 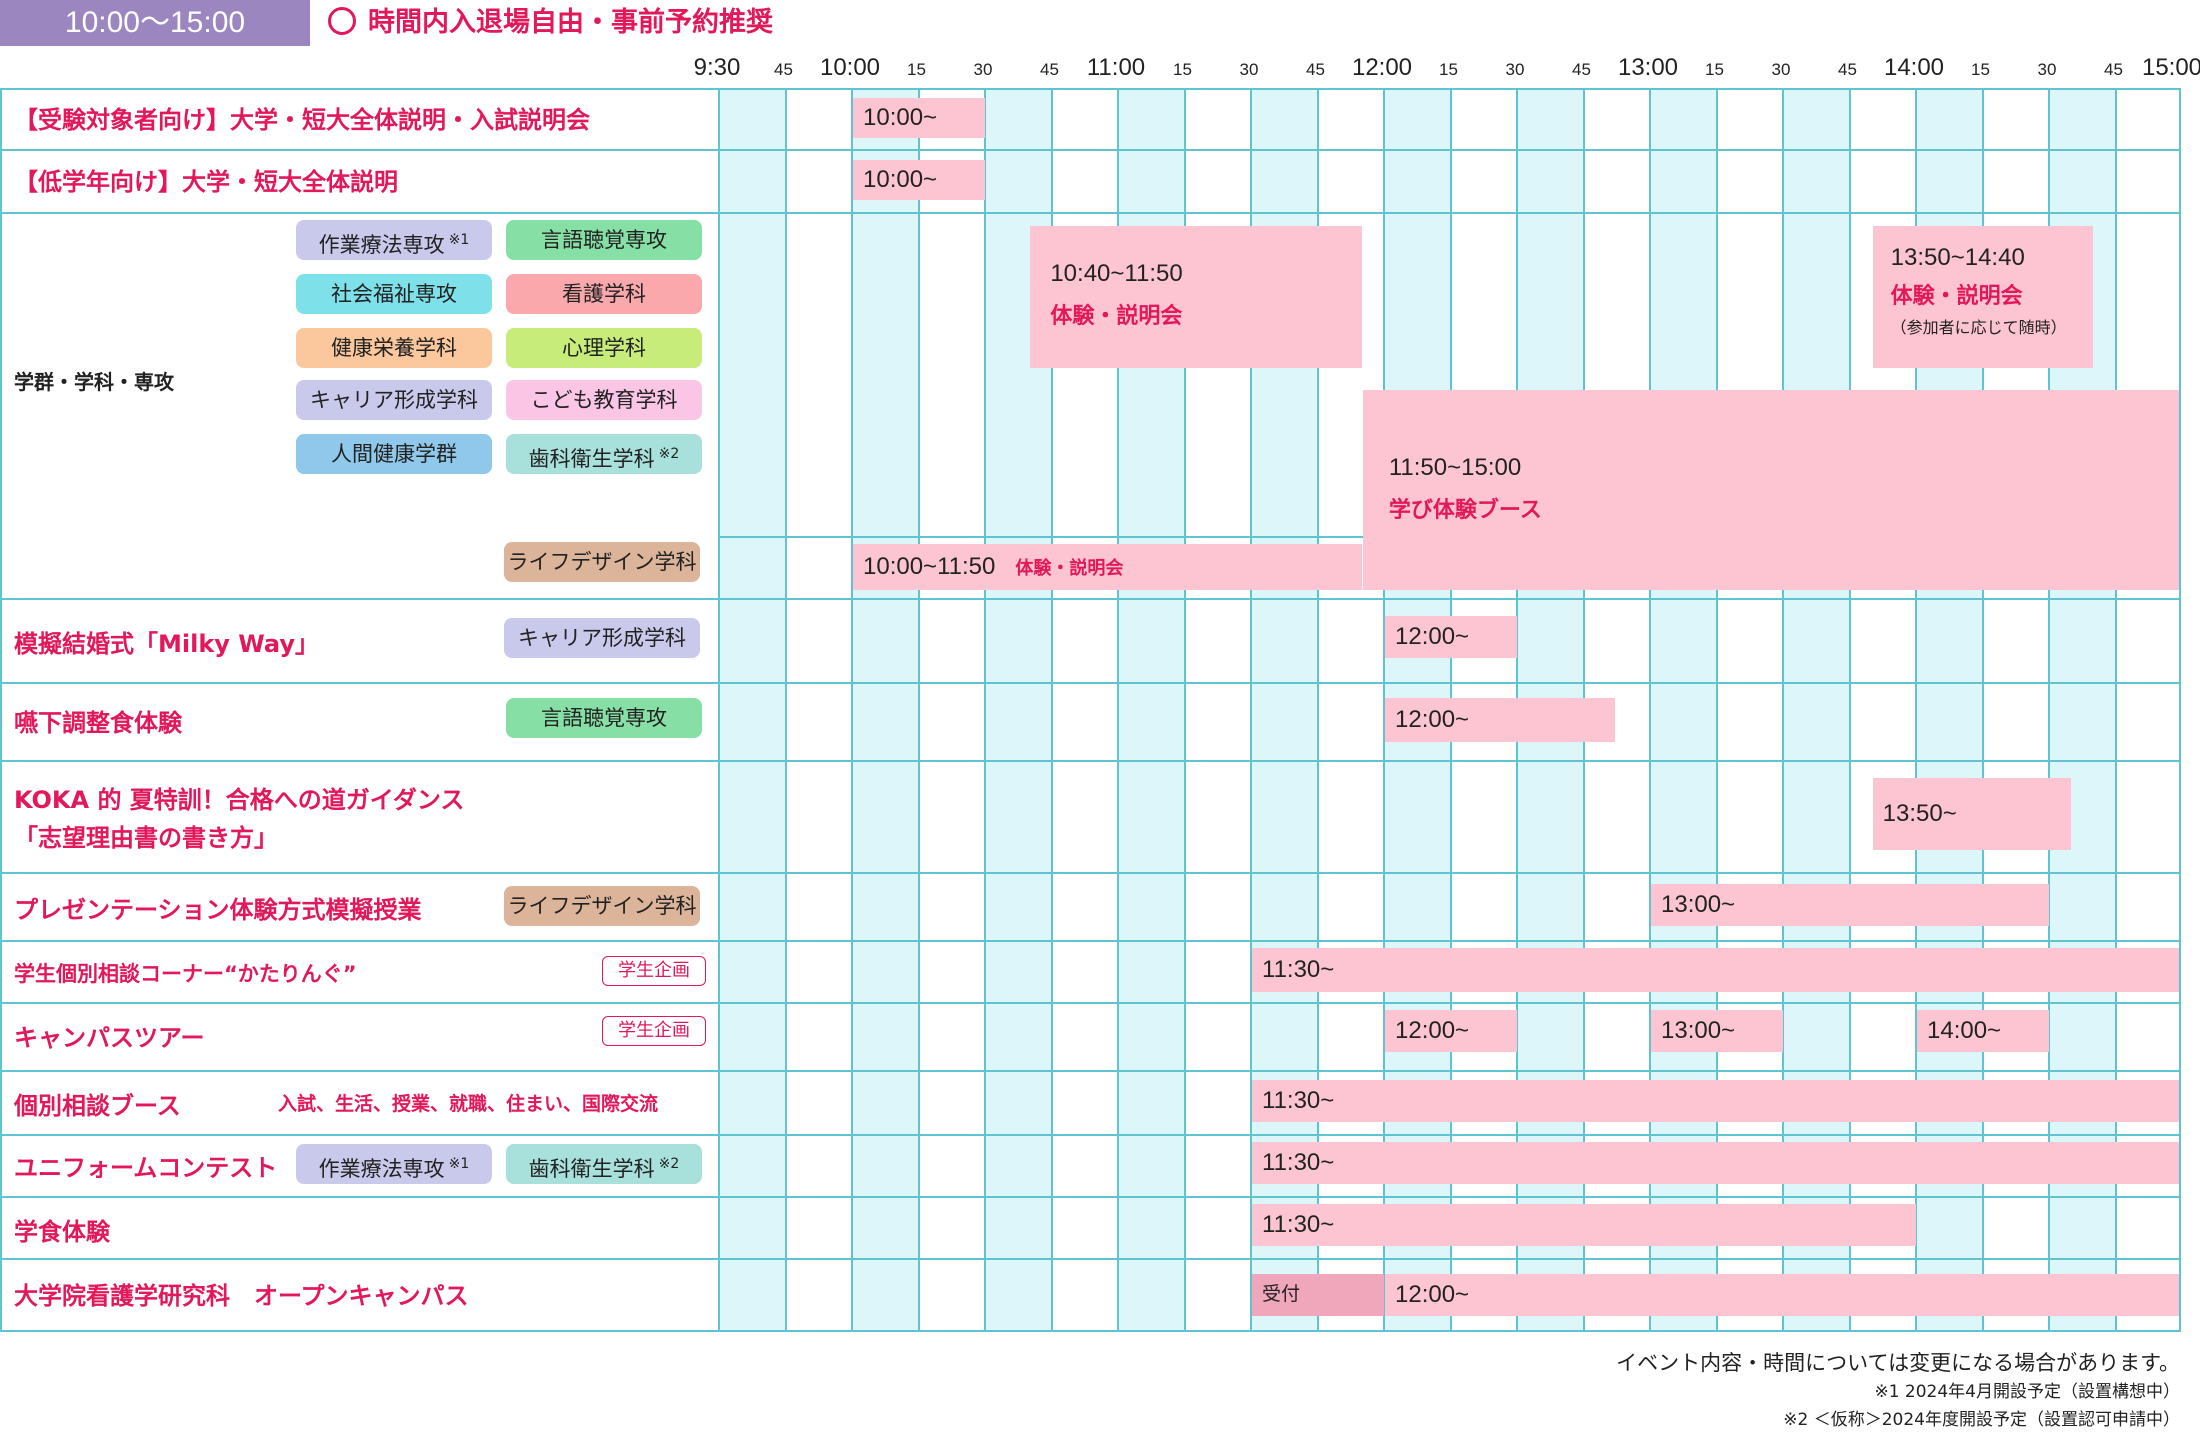 What do you see at coordinates (1914, 67) in the screenshot?
I see `time-tick-label: 14:00` at bounding box center [1914, 67].